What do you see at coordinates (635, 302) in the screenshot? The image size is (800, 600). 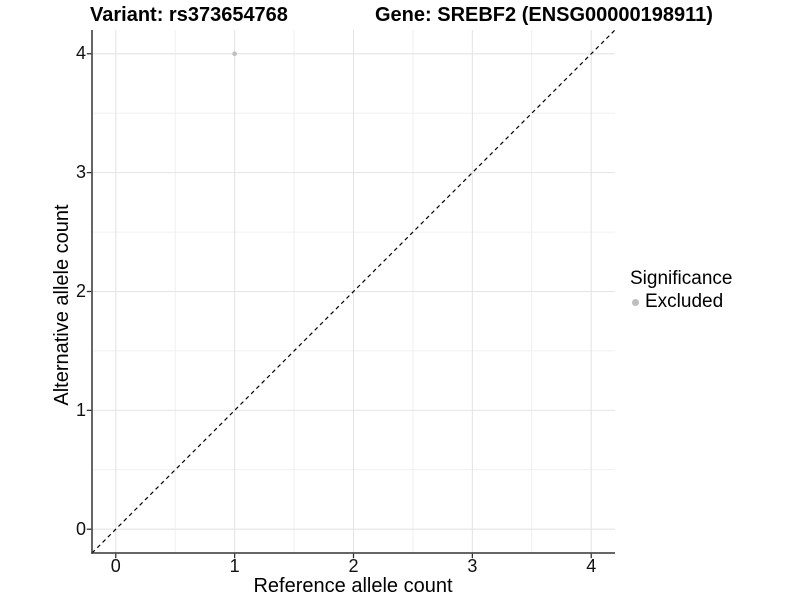 I see `excluded-point-icon` at bounding box center [635, 302].